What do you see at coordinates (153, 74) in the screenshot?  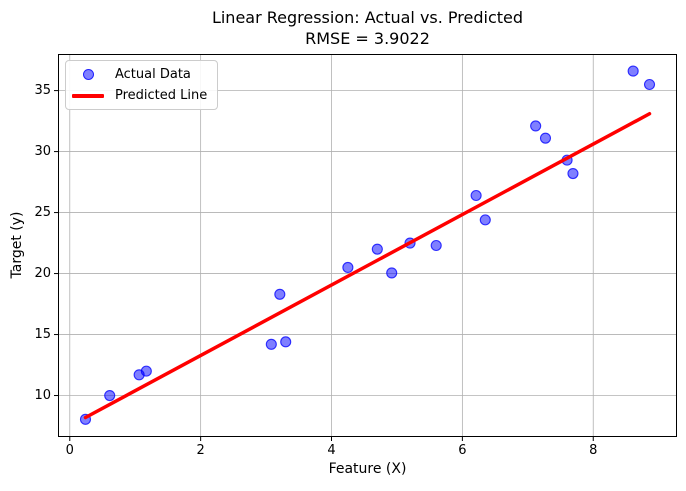 I see `legend-label: Actual Data` at bounding box center [153, 74].